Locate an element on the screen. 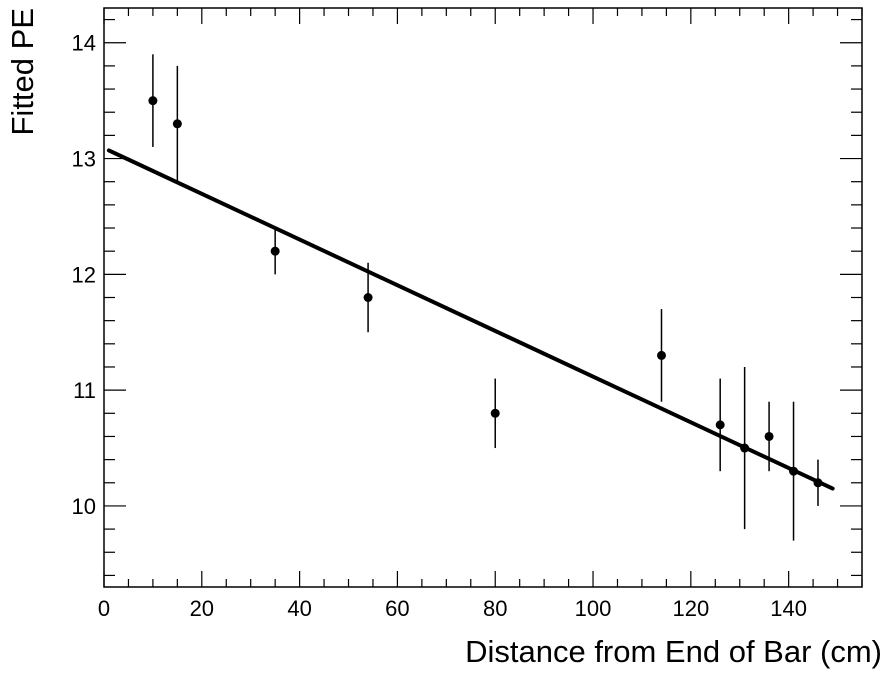  x-tick-label: 100 is located at coordinates (593, 608).